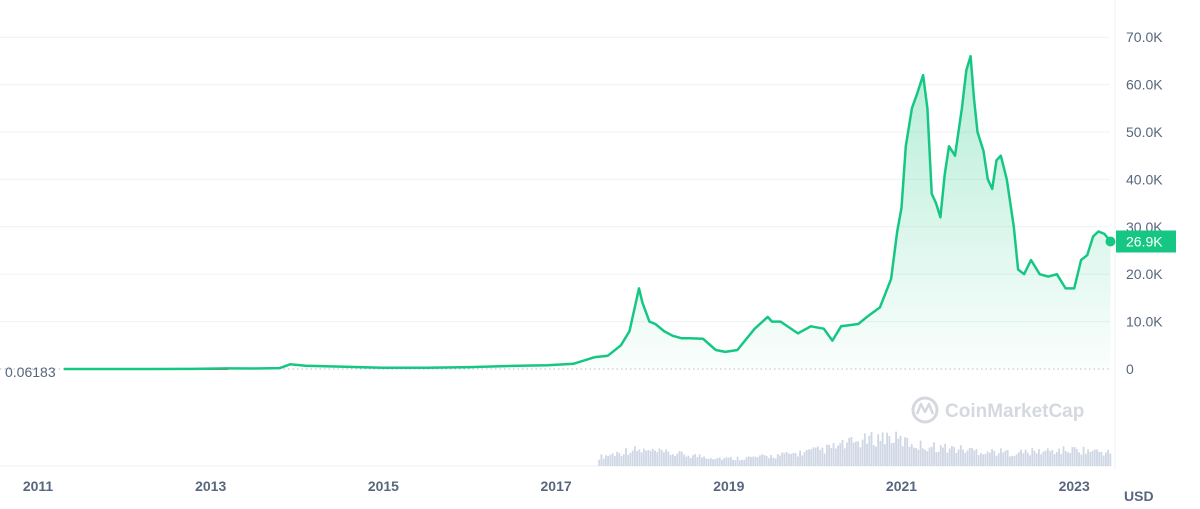 The image size is (1200, 509). Describe the element at coordinates (1144, 132) in the screenshot. I see `y-tick-label: 50.0K` at that location.